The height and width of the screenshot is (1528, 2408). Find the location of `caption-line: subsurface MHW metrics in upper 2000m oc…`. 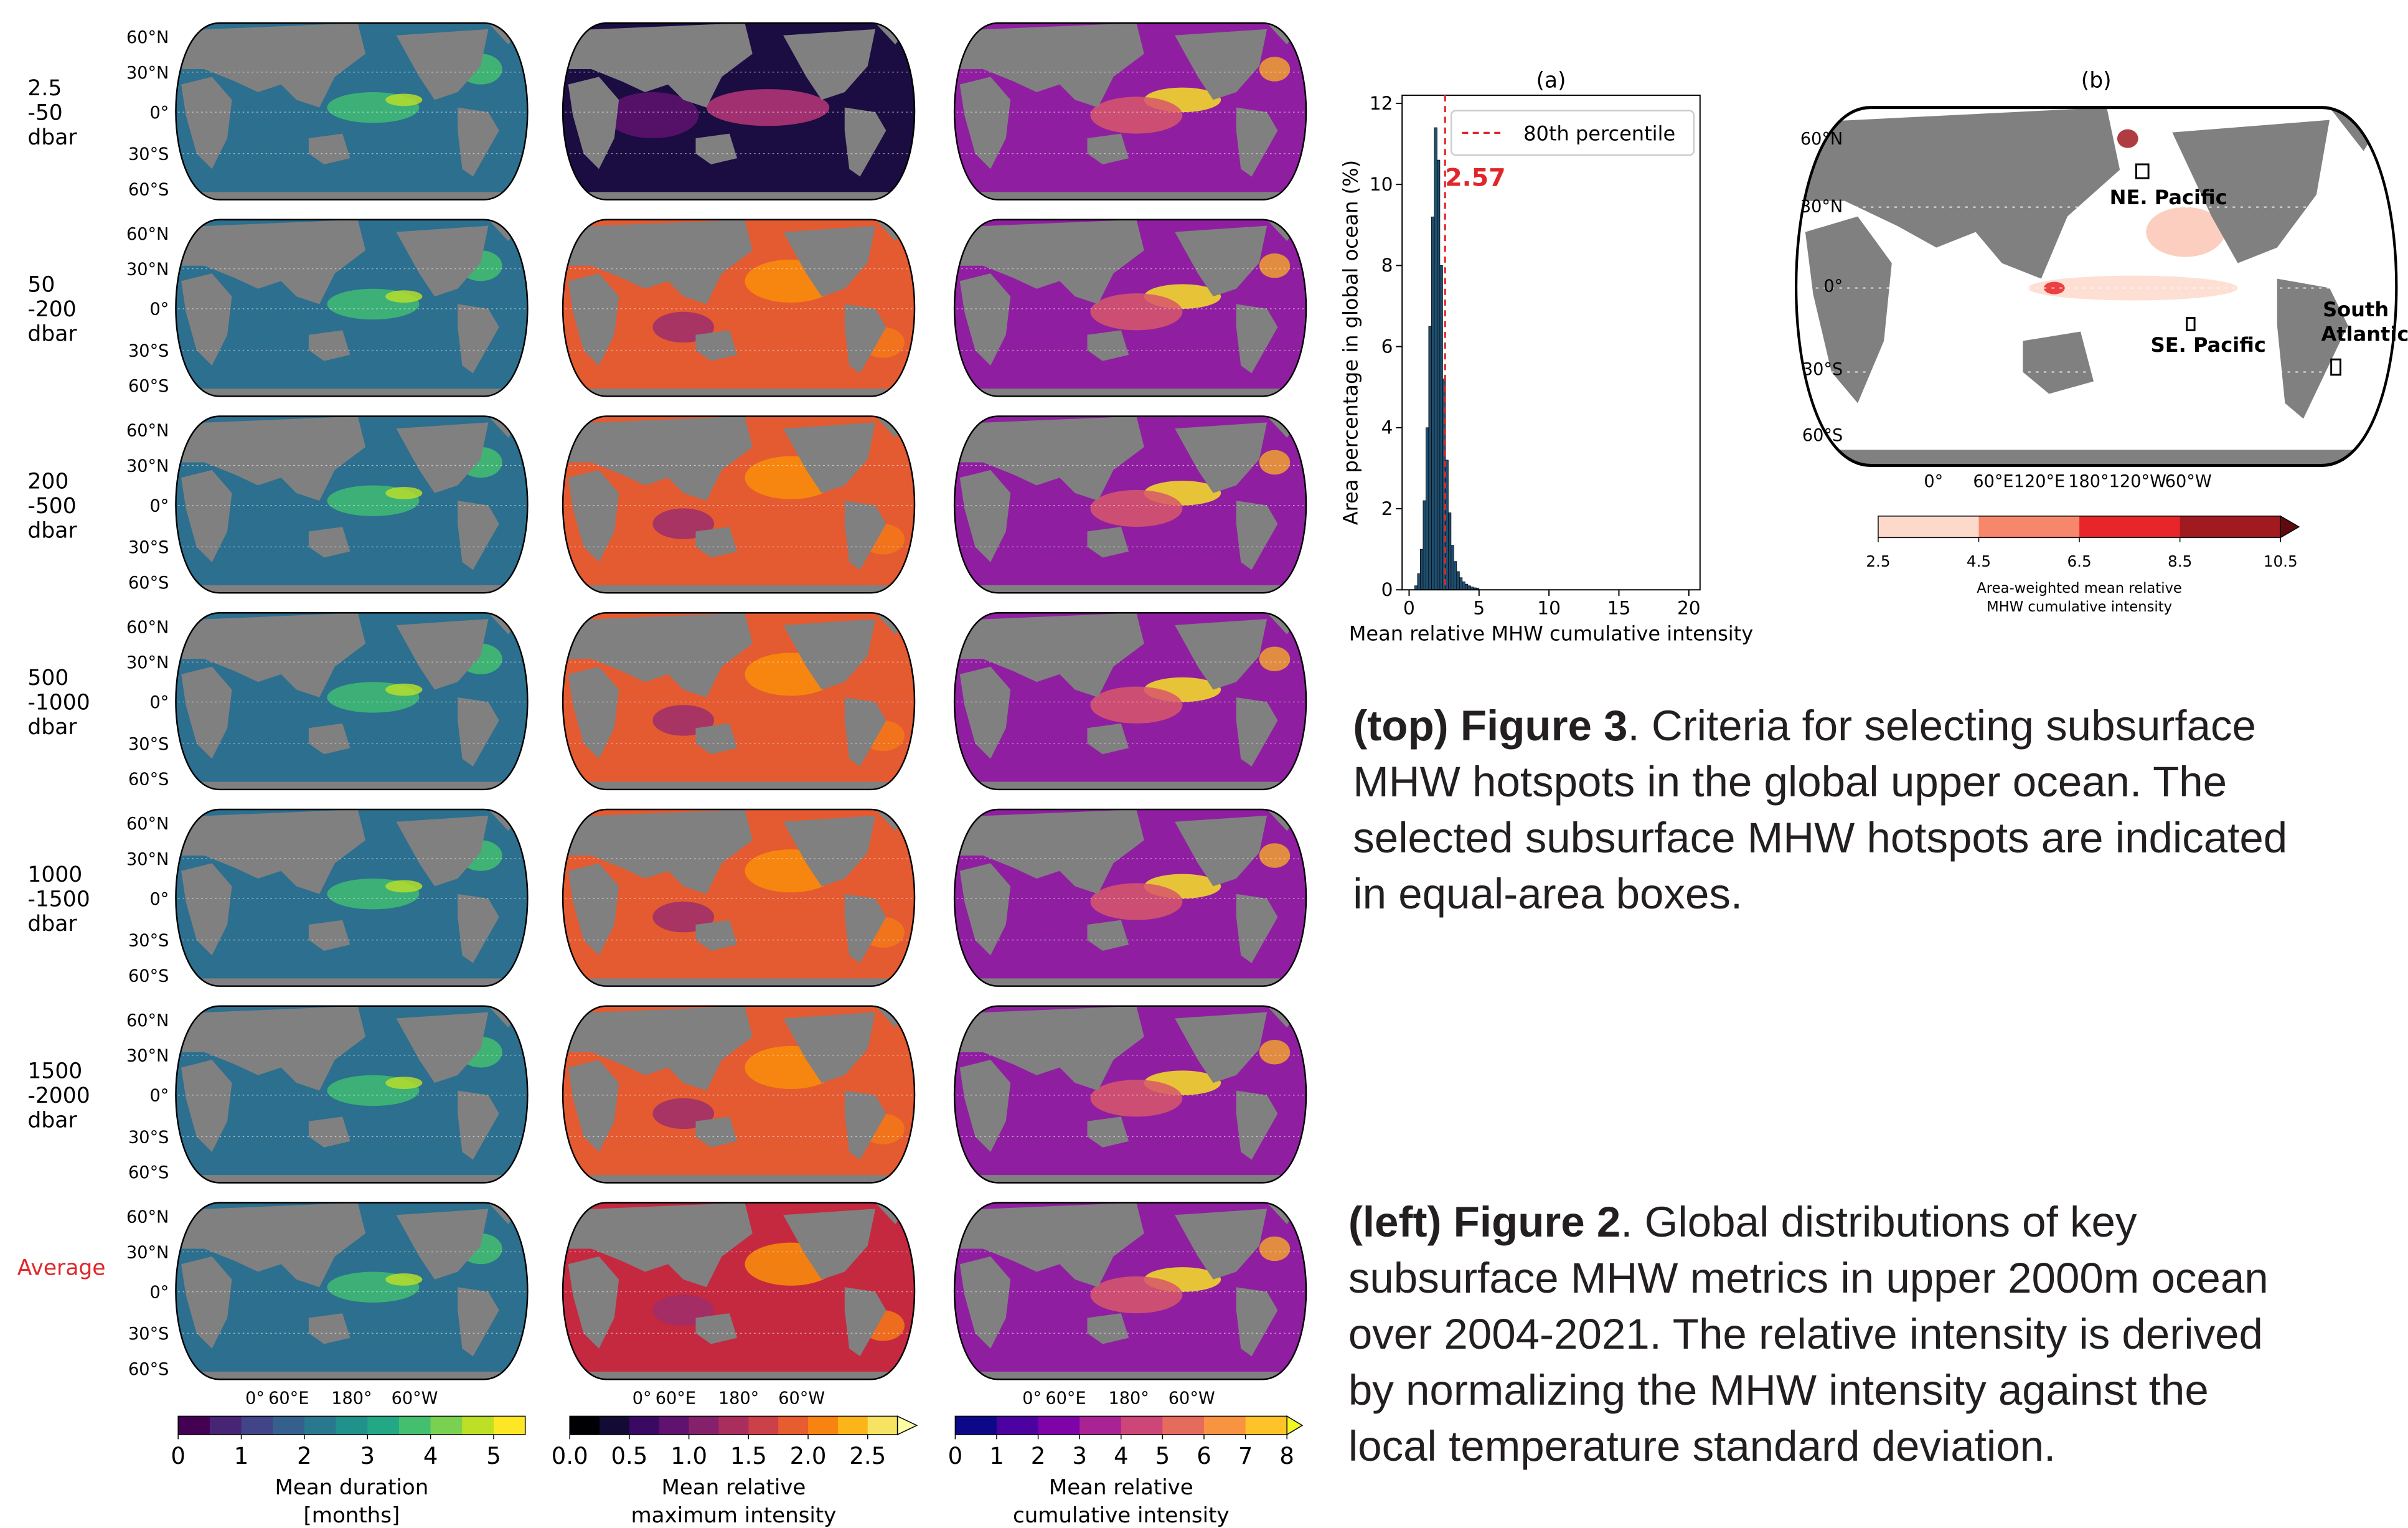

caption-line: subsurface MHW metrics in upper 2000m oc… is located at coordinates (1809, 1277).